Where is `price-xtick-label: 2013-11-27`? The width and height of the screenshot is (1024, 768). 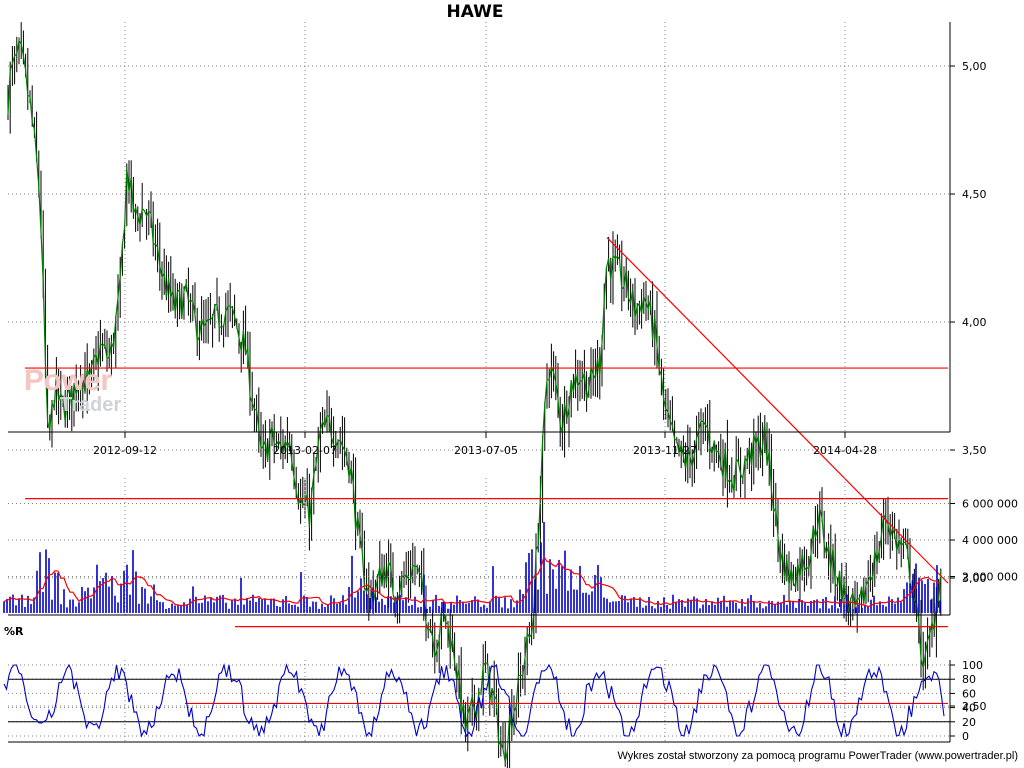
price-xtick-label: 2013-11-27 is located at coordinates (665, 450).